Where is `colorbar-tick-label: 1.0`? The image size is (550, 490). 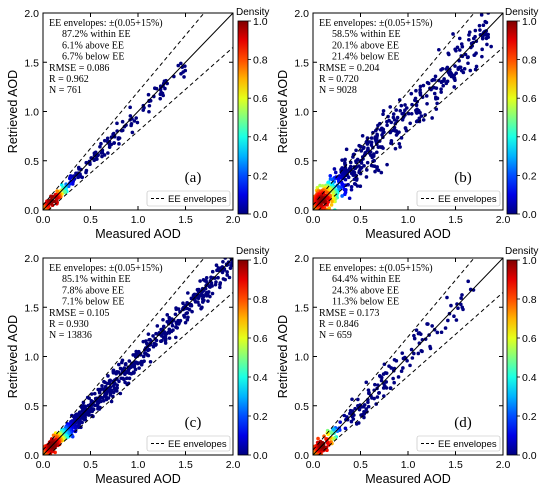 colorbar-tick-label: 1.0 is located at coordinates (260, 261).